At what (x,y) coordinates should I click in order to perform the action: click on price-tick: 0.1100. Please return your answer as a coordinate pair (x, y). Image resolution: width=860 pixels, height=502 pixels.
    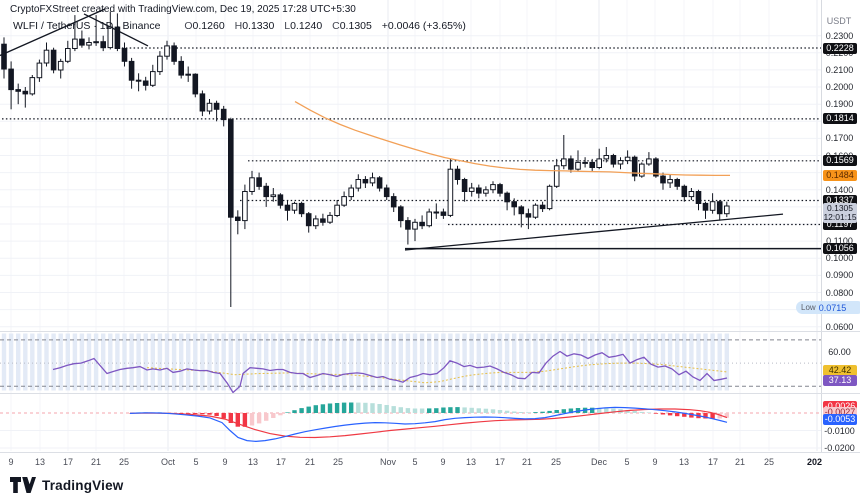
    Looking at the image, I should click on (839, 241).